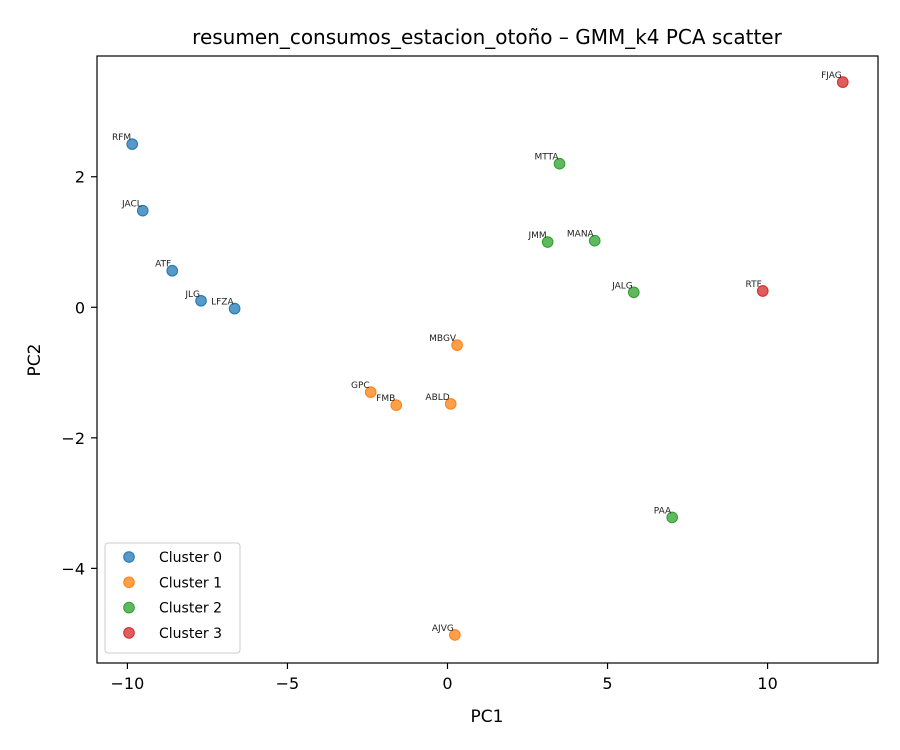 This screenshot has height=750, width=900. What do you see at coordinates (487, 717) in the screenshot?
I see `x-axis-label: PC1` at bounding box center [487, 717].